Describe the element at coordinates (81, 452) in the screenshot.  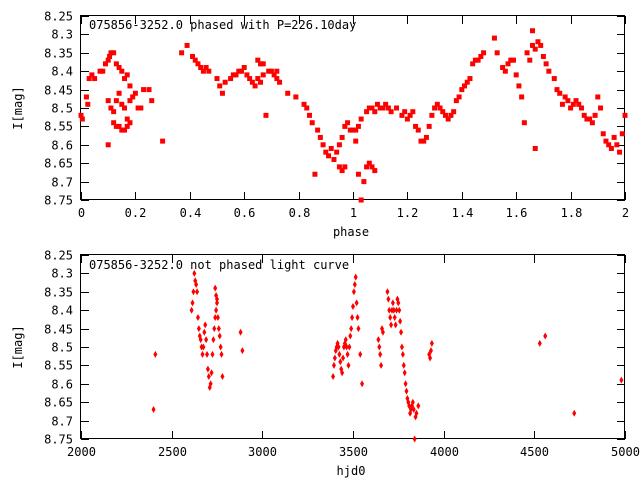
I see `x-tick-label: 2000` at that location.